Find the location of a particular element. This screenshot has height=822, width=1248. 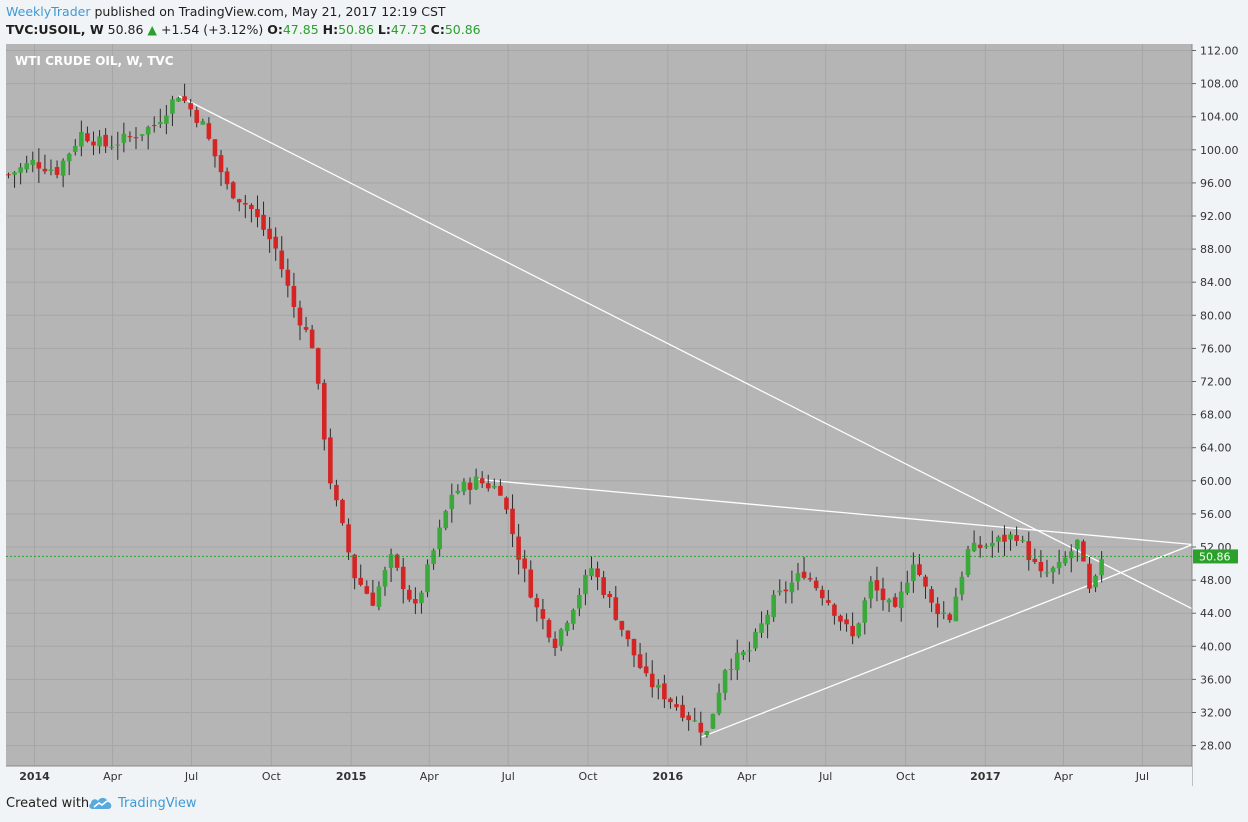

price-tick-label: 68.00 is located at coordinates (1216, 415).